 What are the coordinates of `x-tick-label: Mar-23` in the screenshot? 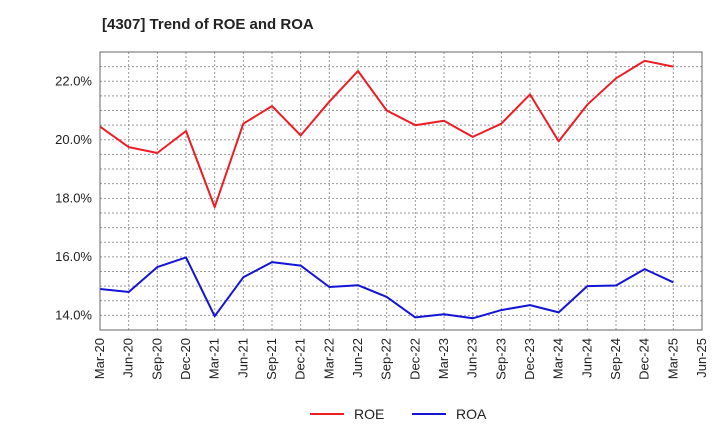 It's located at (443, 358).